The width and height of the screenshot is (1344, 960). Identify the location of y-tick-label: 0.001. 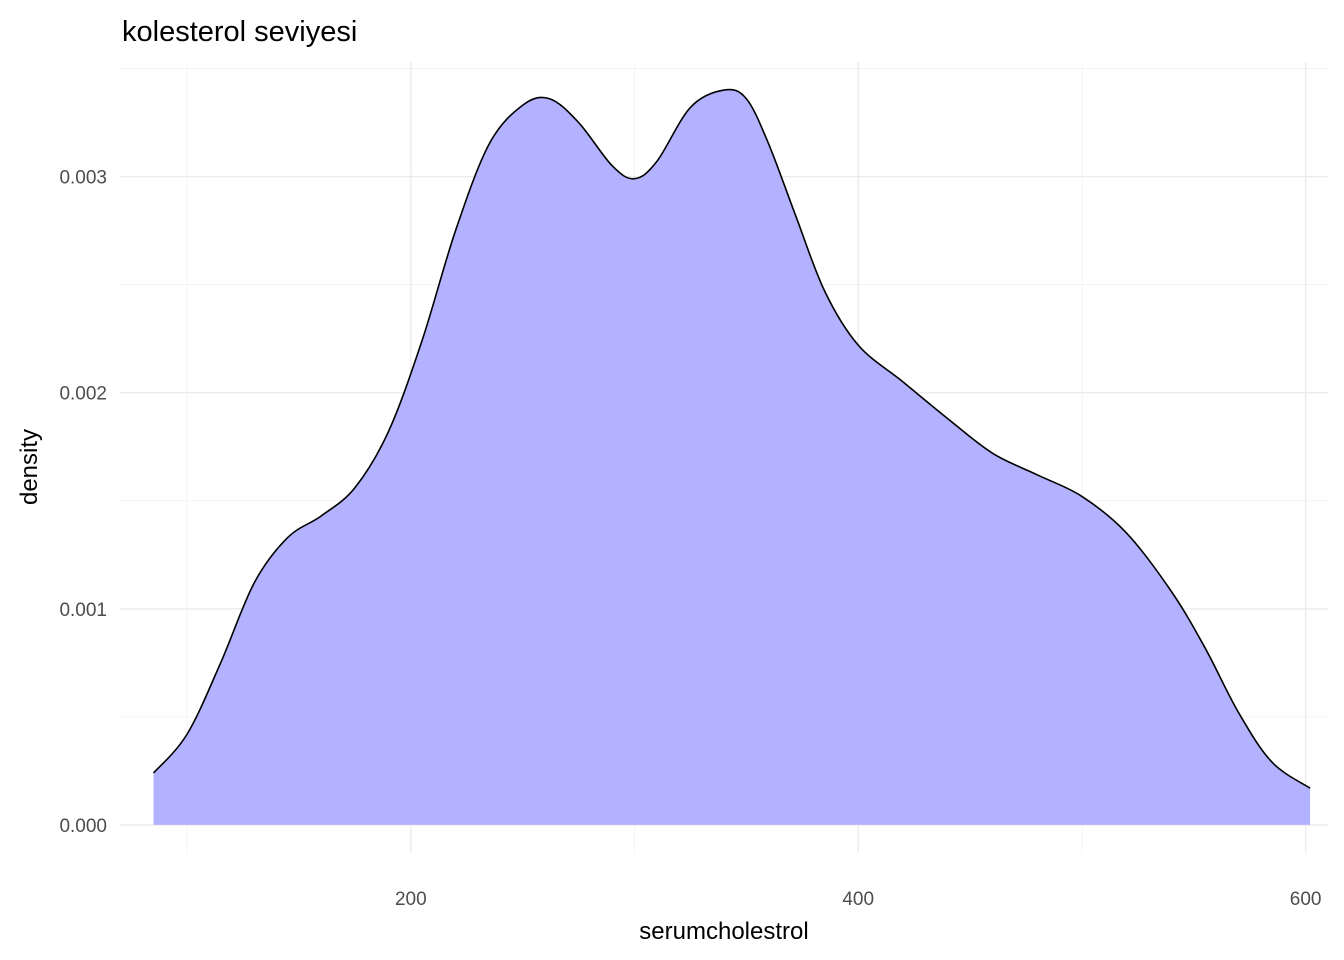
(83, 610).